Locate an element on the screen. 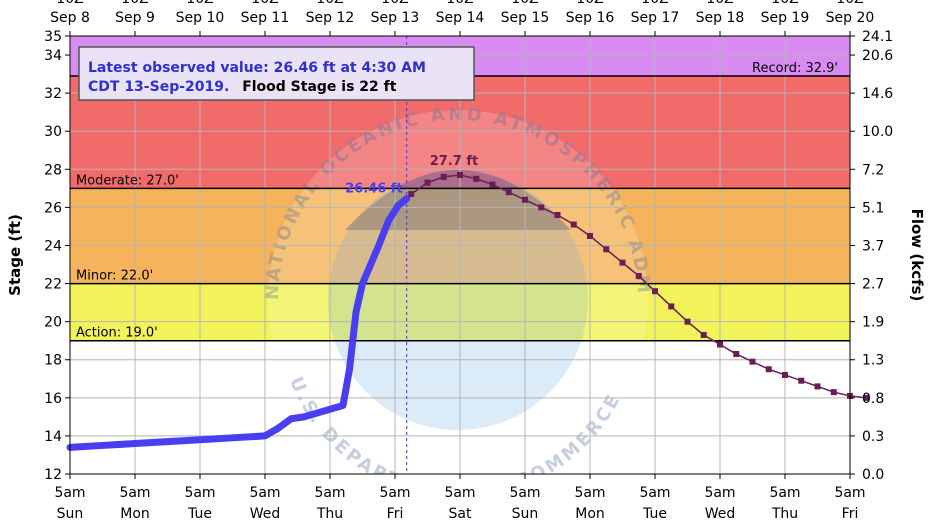 The image size is (932, 528). annotations: 26.46 ft 27.7 ft is located at coordinates (411, 175).